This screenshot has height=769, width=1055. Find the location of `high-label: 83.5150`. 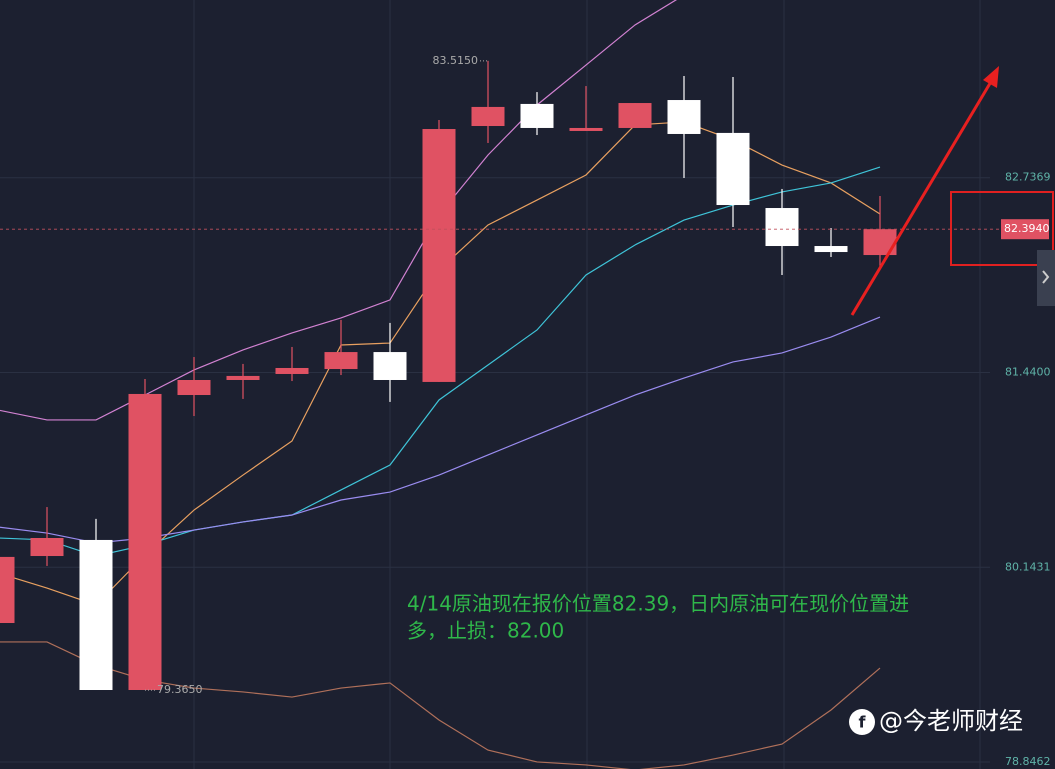

high-label: 83.5150 is located at coordinates (456, 60).